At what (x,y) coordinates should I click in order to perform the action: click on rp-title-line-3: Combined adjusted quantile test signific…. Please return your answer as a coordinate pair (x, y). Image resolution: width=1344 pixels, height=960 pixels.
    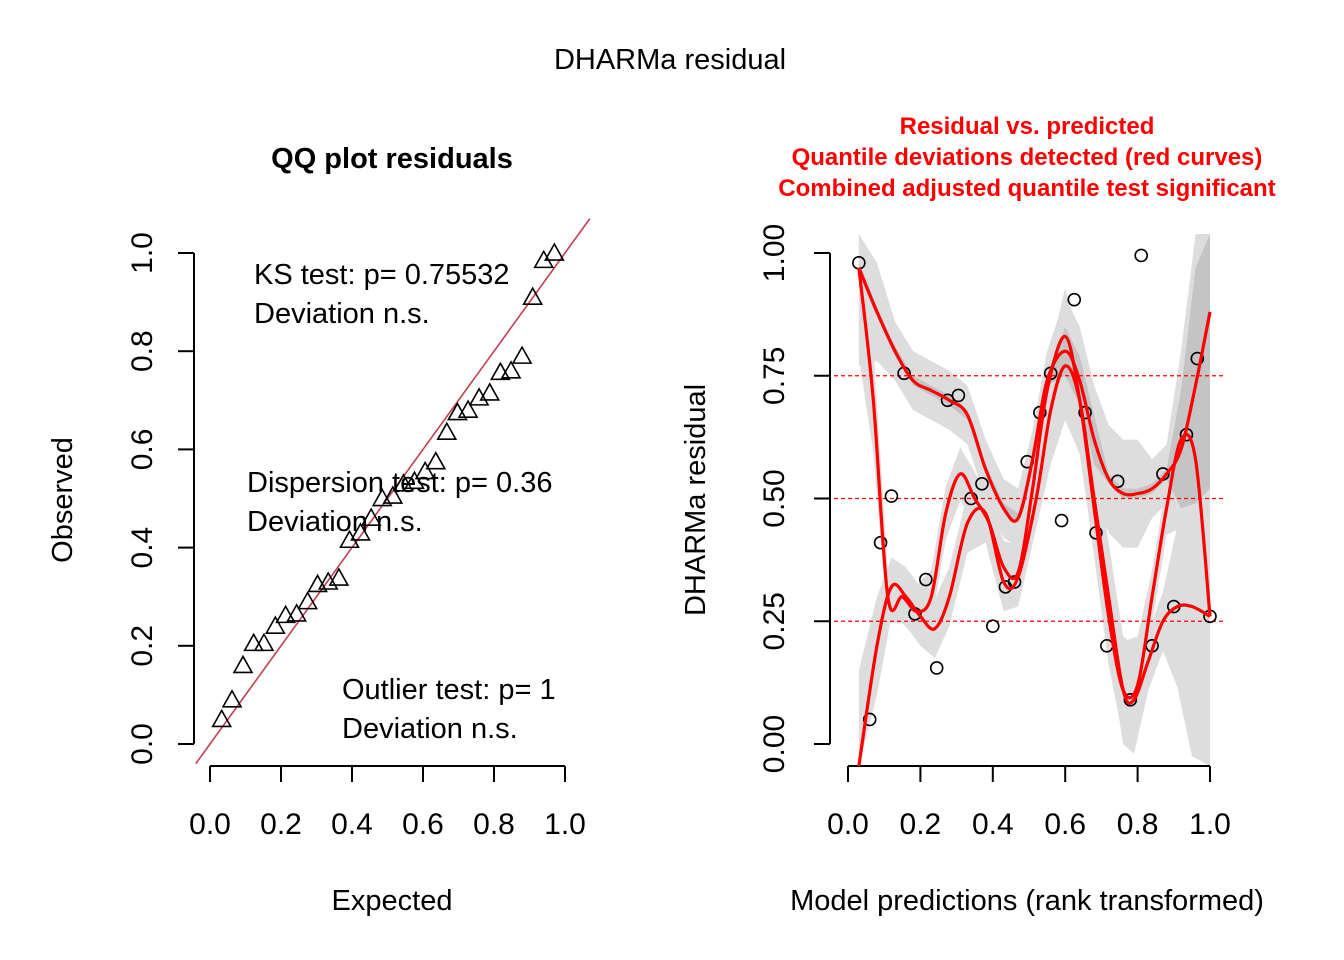
    Looking at the image, I should click on (1026, 188).